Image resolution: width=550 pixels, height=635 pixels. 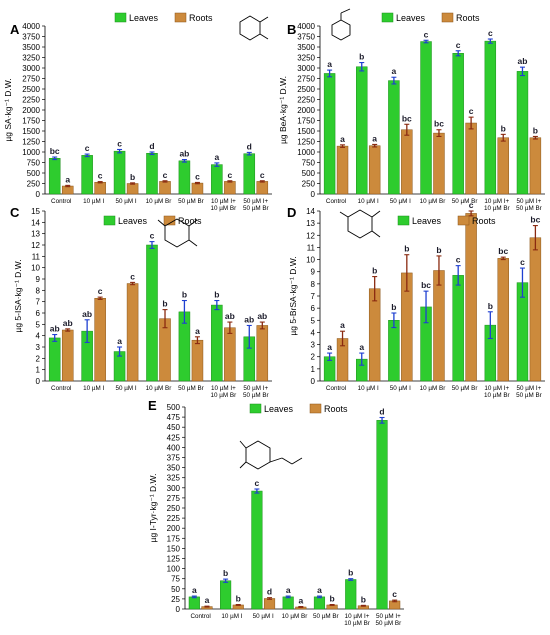 I want to click on legend-swatch-roots, so click(x=447, y=17).